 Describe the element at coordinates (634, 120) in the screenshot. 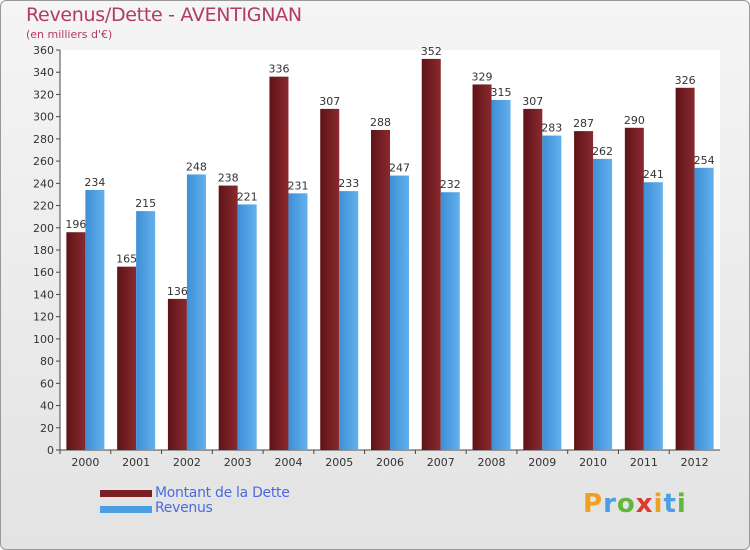

I see `data-label: 290` at that location.